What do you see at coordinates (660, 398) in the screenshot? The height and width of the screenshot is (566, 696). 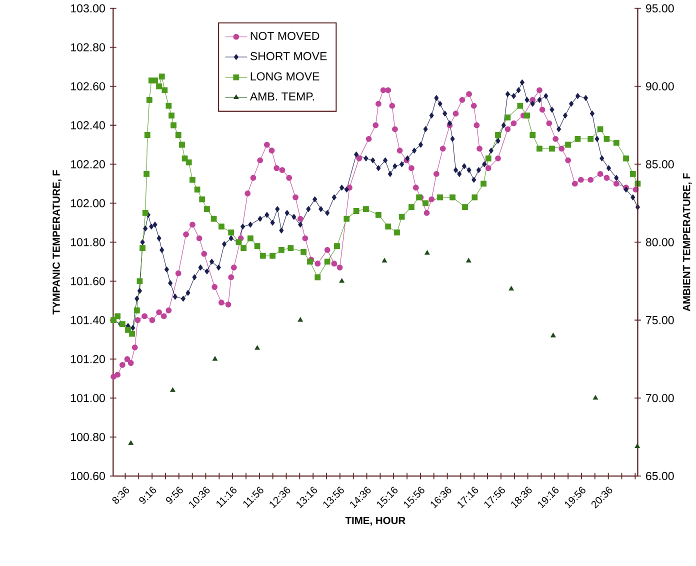 I see `y2-tick-label: 70.00` at bounding box center [660, 398].